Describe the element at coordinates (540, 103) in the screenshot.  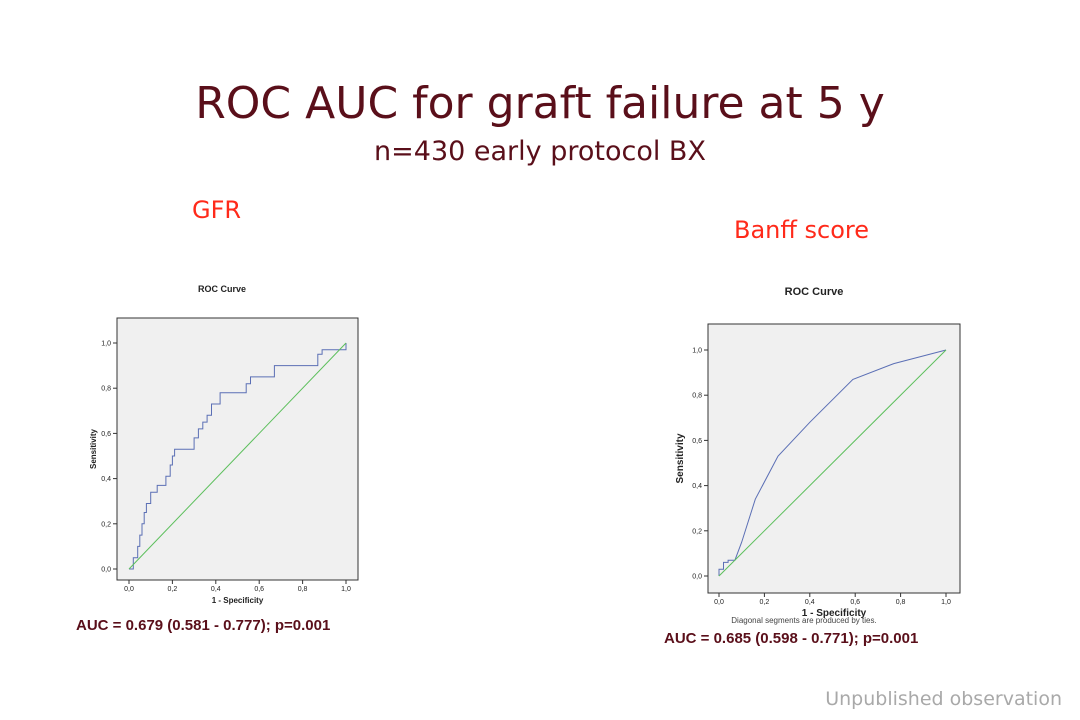
I see `slide-title: ROC AUC for graft failure at 5 y` at that location.